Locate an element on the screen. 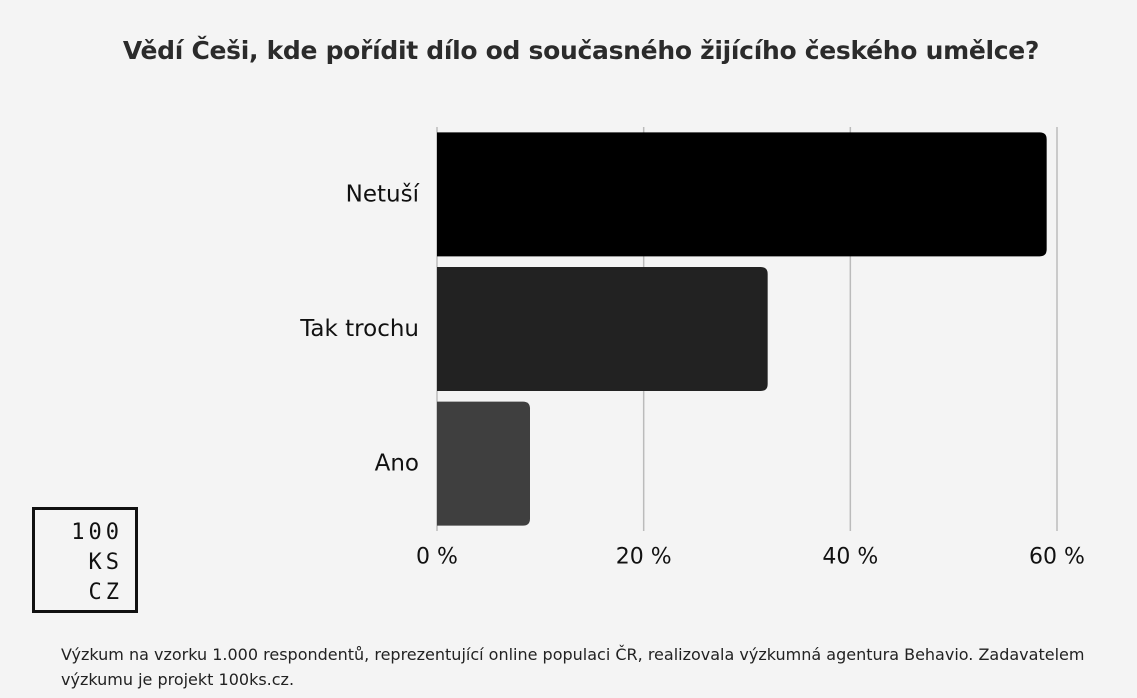  x-tick-label-0: 0 % is located at coordinates (437, 557).